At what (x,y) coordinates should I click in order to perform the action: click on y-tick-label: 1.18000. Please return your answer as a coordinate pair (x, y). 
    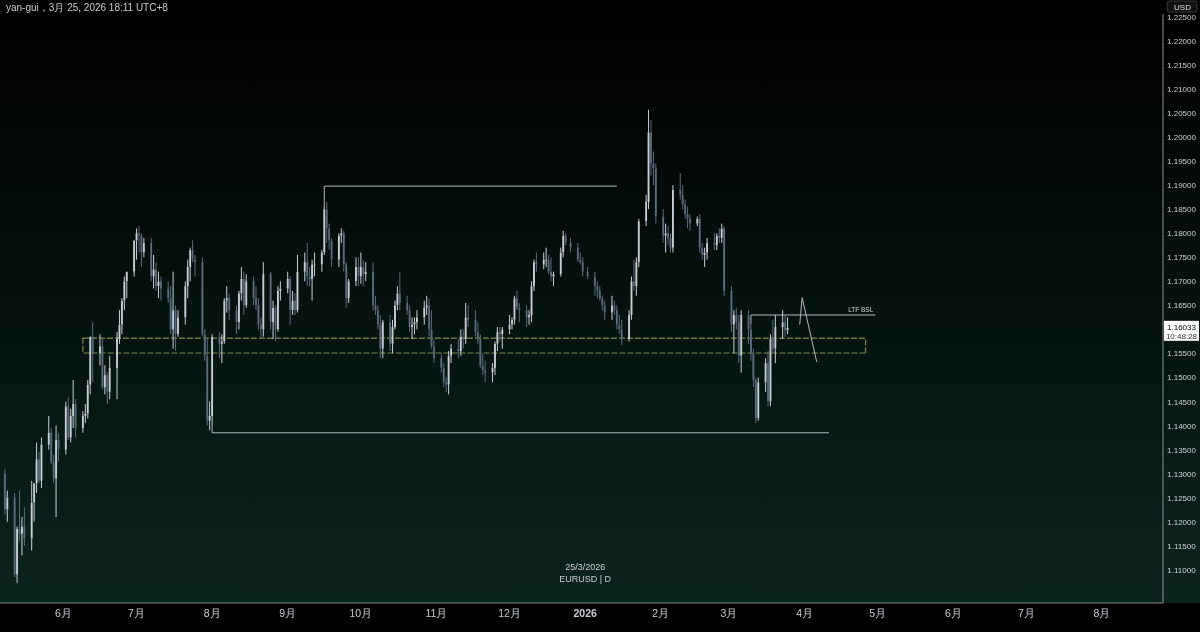
    Looking at the image, I should click on (1182, 234).